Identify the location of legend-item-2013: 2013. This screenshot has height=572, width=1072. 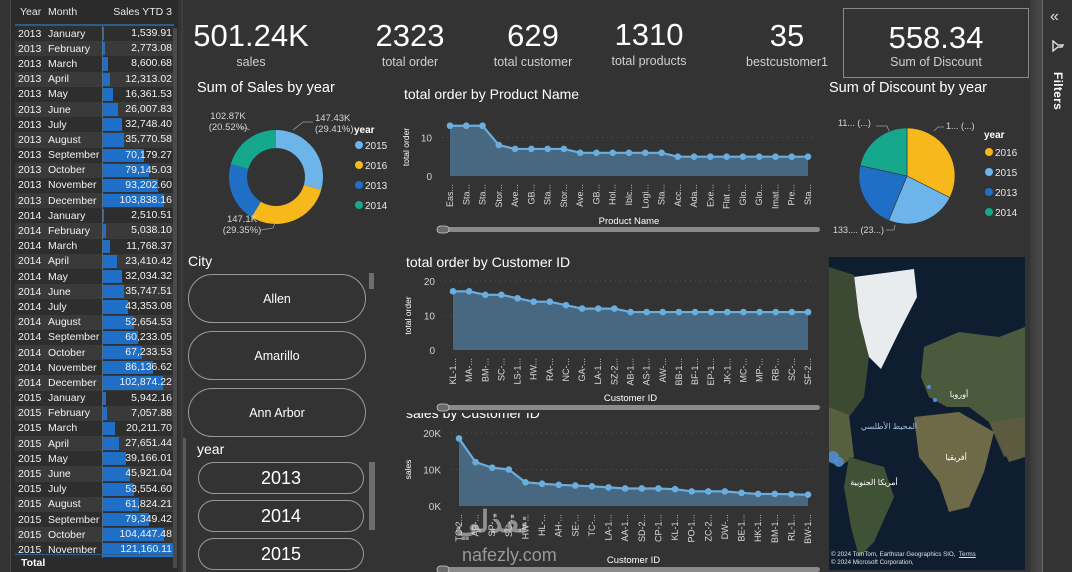
(376, 186).